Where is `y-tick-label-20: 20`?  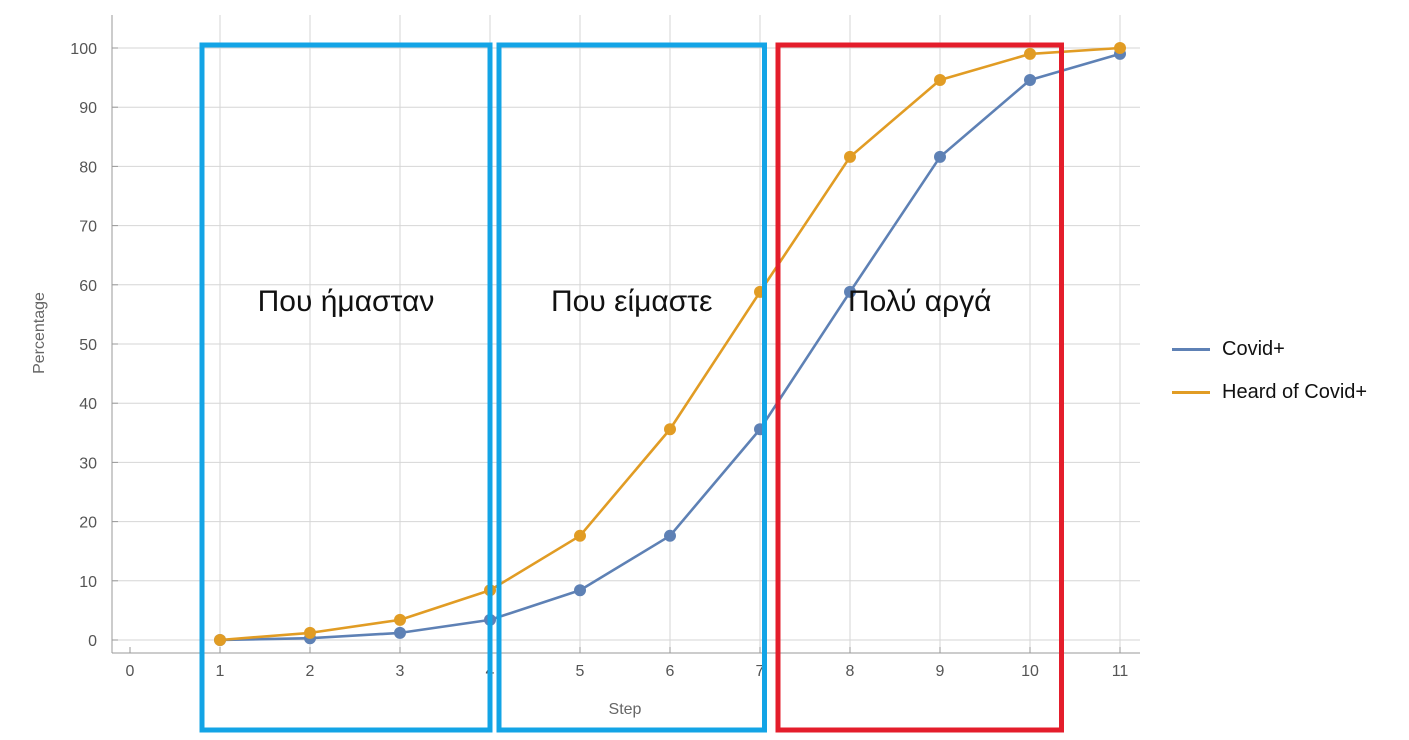 y-tick-label-20: 20 is located at coordinates (88, 523).